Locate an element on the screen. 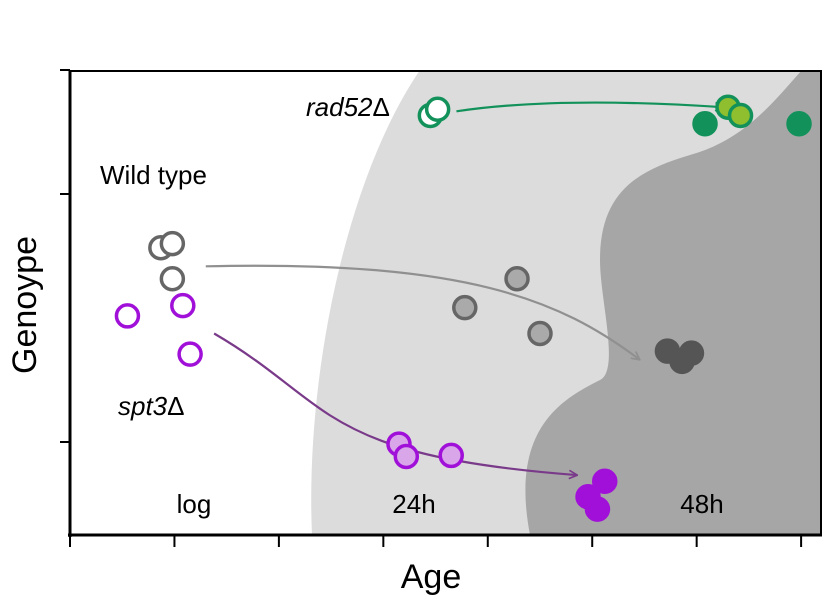  x-axis-ticks is located at coordinates (436, 541).